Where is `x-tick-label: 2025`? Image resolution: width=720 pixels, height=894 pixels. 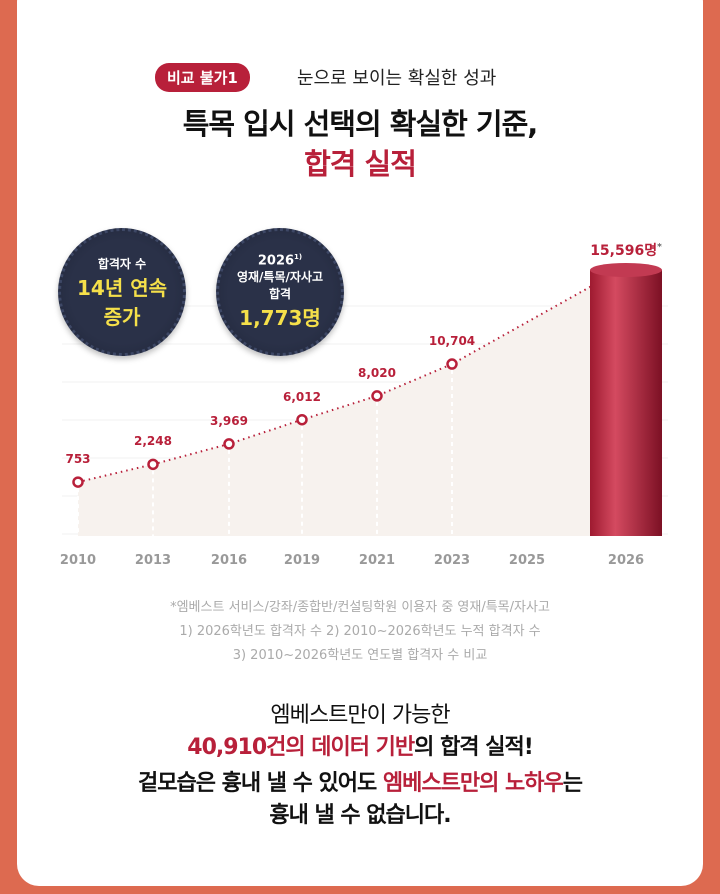
x-tick-label: 2025 is located at coordinates (527, 560).